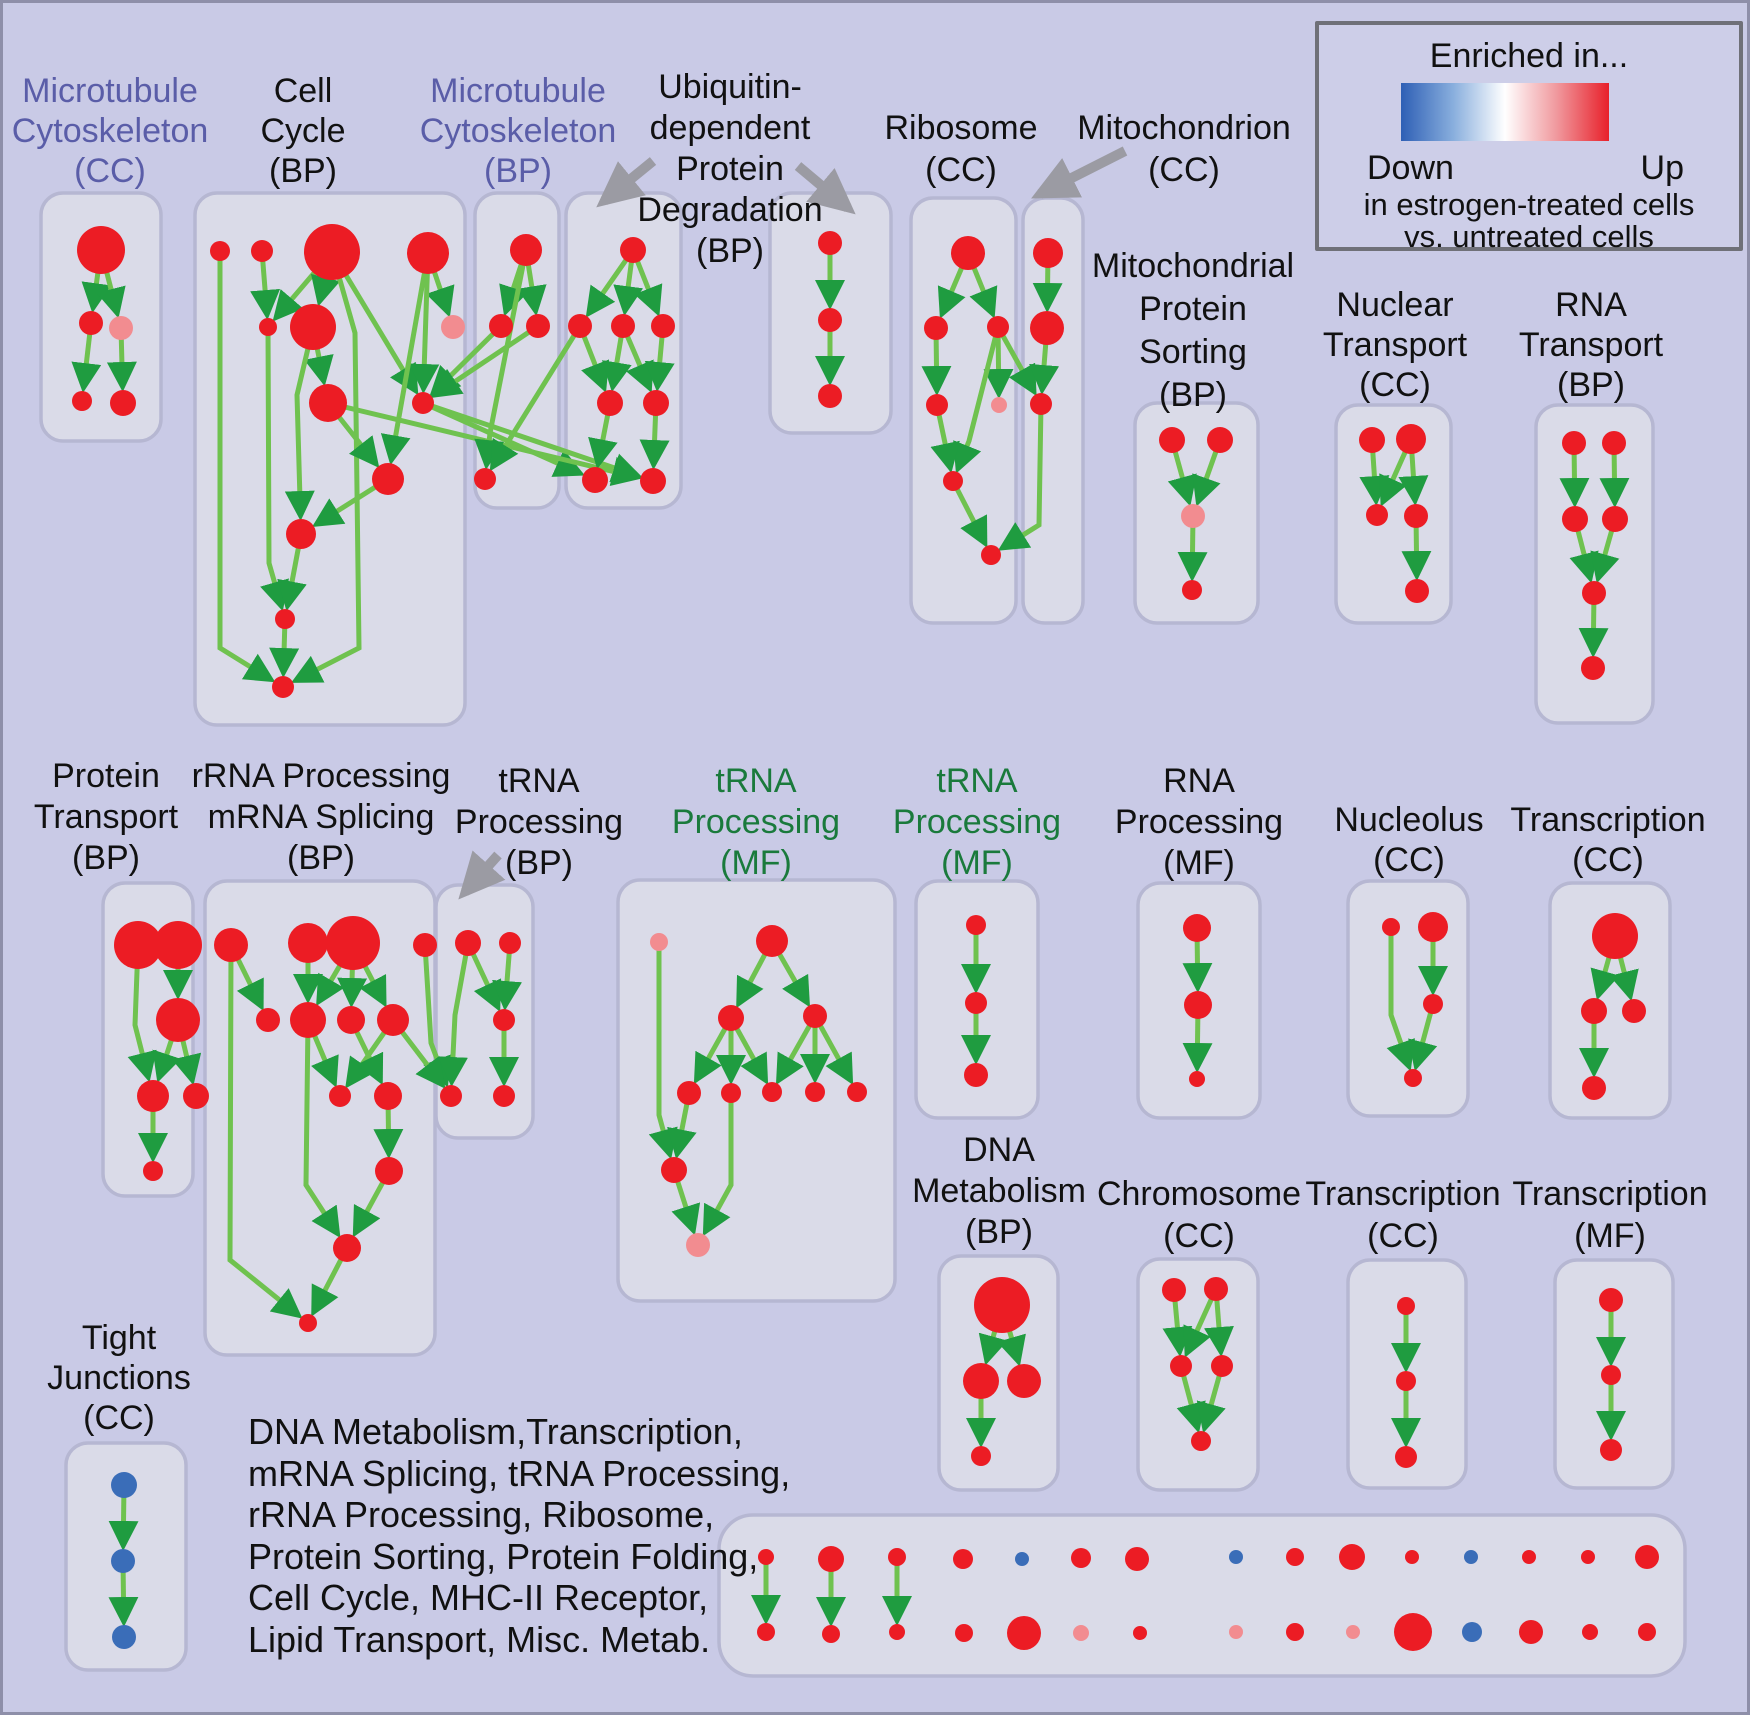  What do you see at coordinates (423, 403) in the screenshot?
I see `node-c9-red` at bounding box center [423, 403].